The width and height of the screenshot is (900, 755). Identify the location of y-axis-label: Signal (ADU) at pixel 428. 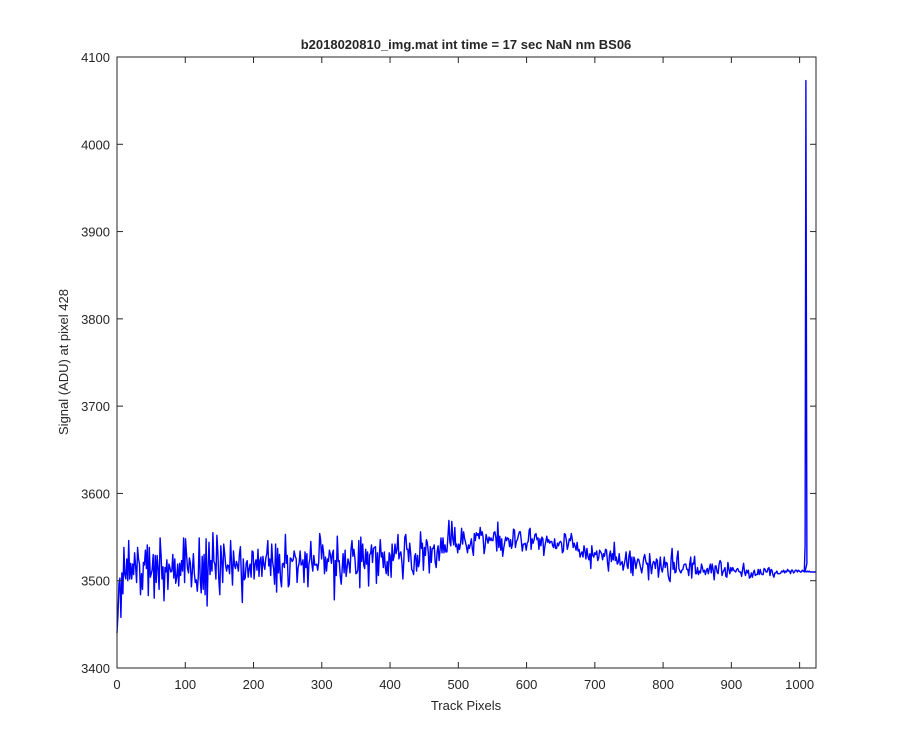
(63, 362).